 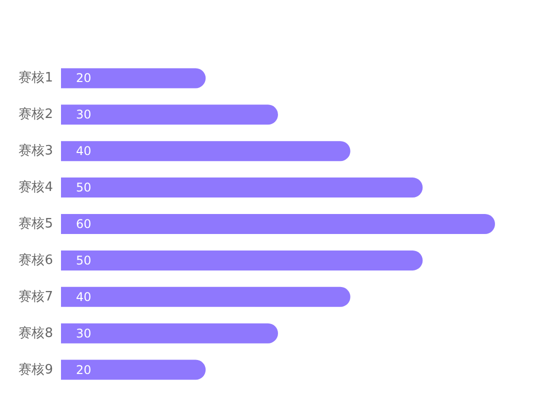 What do you see at coordinates (35, 260) in the screenshot?
I see `y-tick-label: 赛核6` at bounding box center [35, 260].